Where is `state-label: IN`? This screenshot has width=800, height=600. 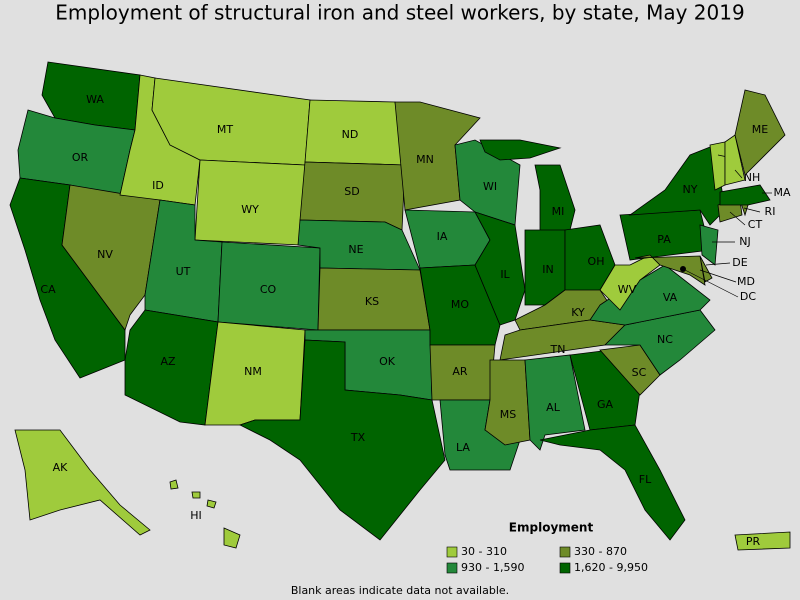
state-label: IN is located at coordinates (547, 269).